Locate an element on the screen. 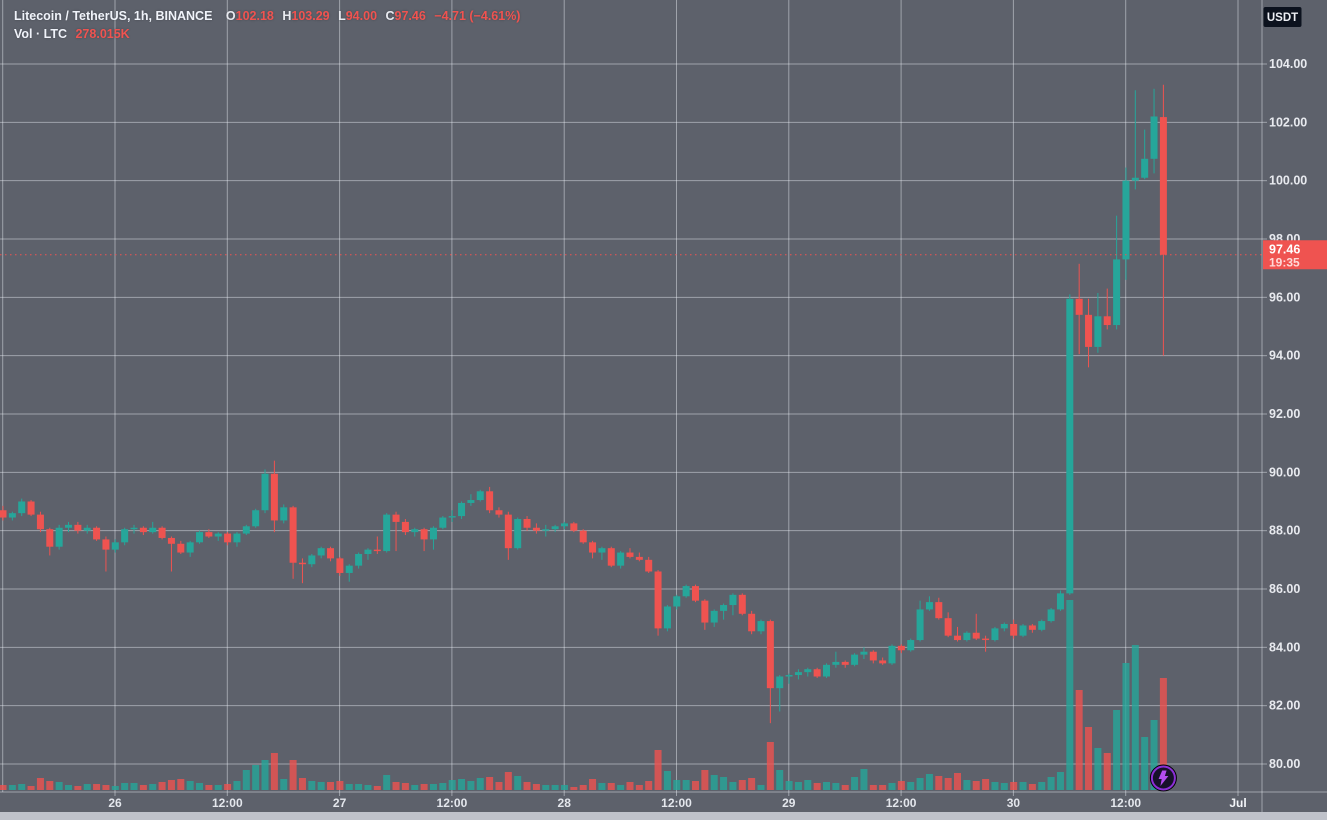 This screenshot has height=820, width=1327. price-tick-label: 96.00 is located at coordinates (1284, 297).